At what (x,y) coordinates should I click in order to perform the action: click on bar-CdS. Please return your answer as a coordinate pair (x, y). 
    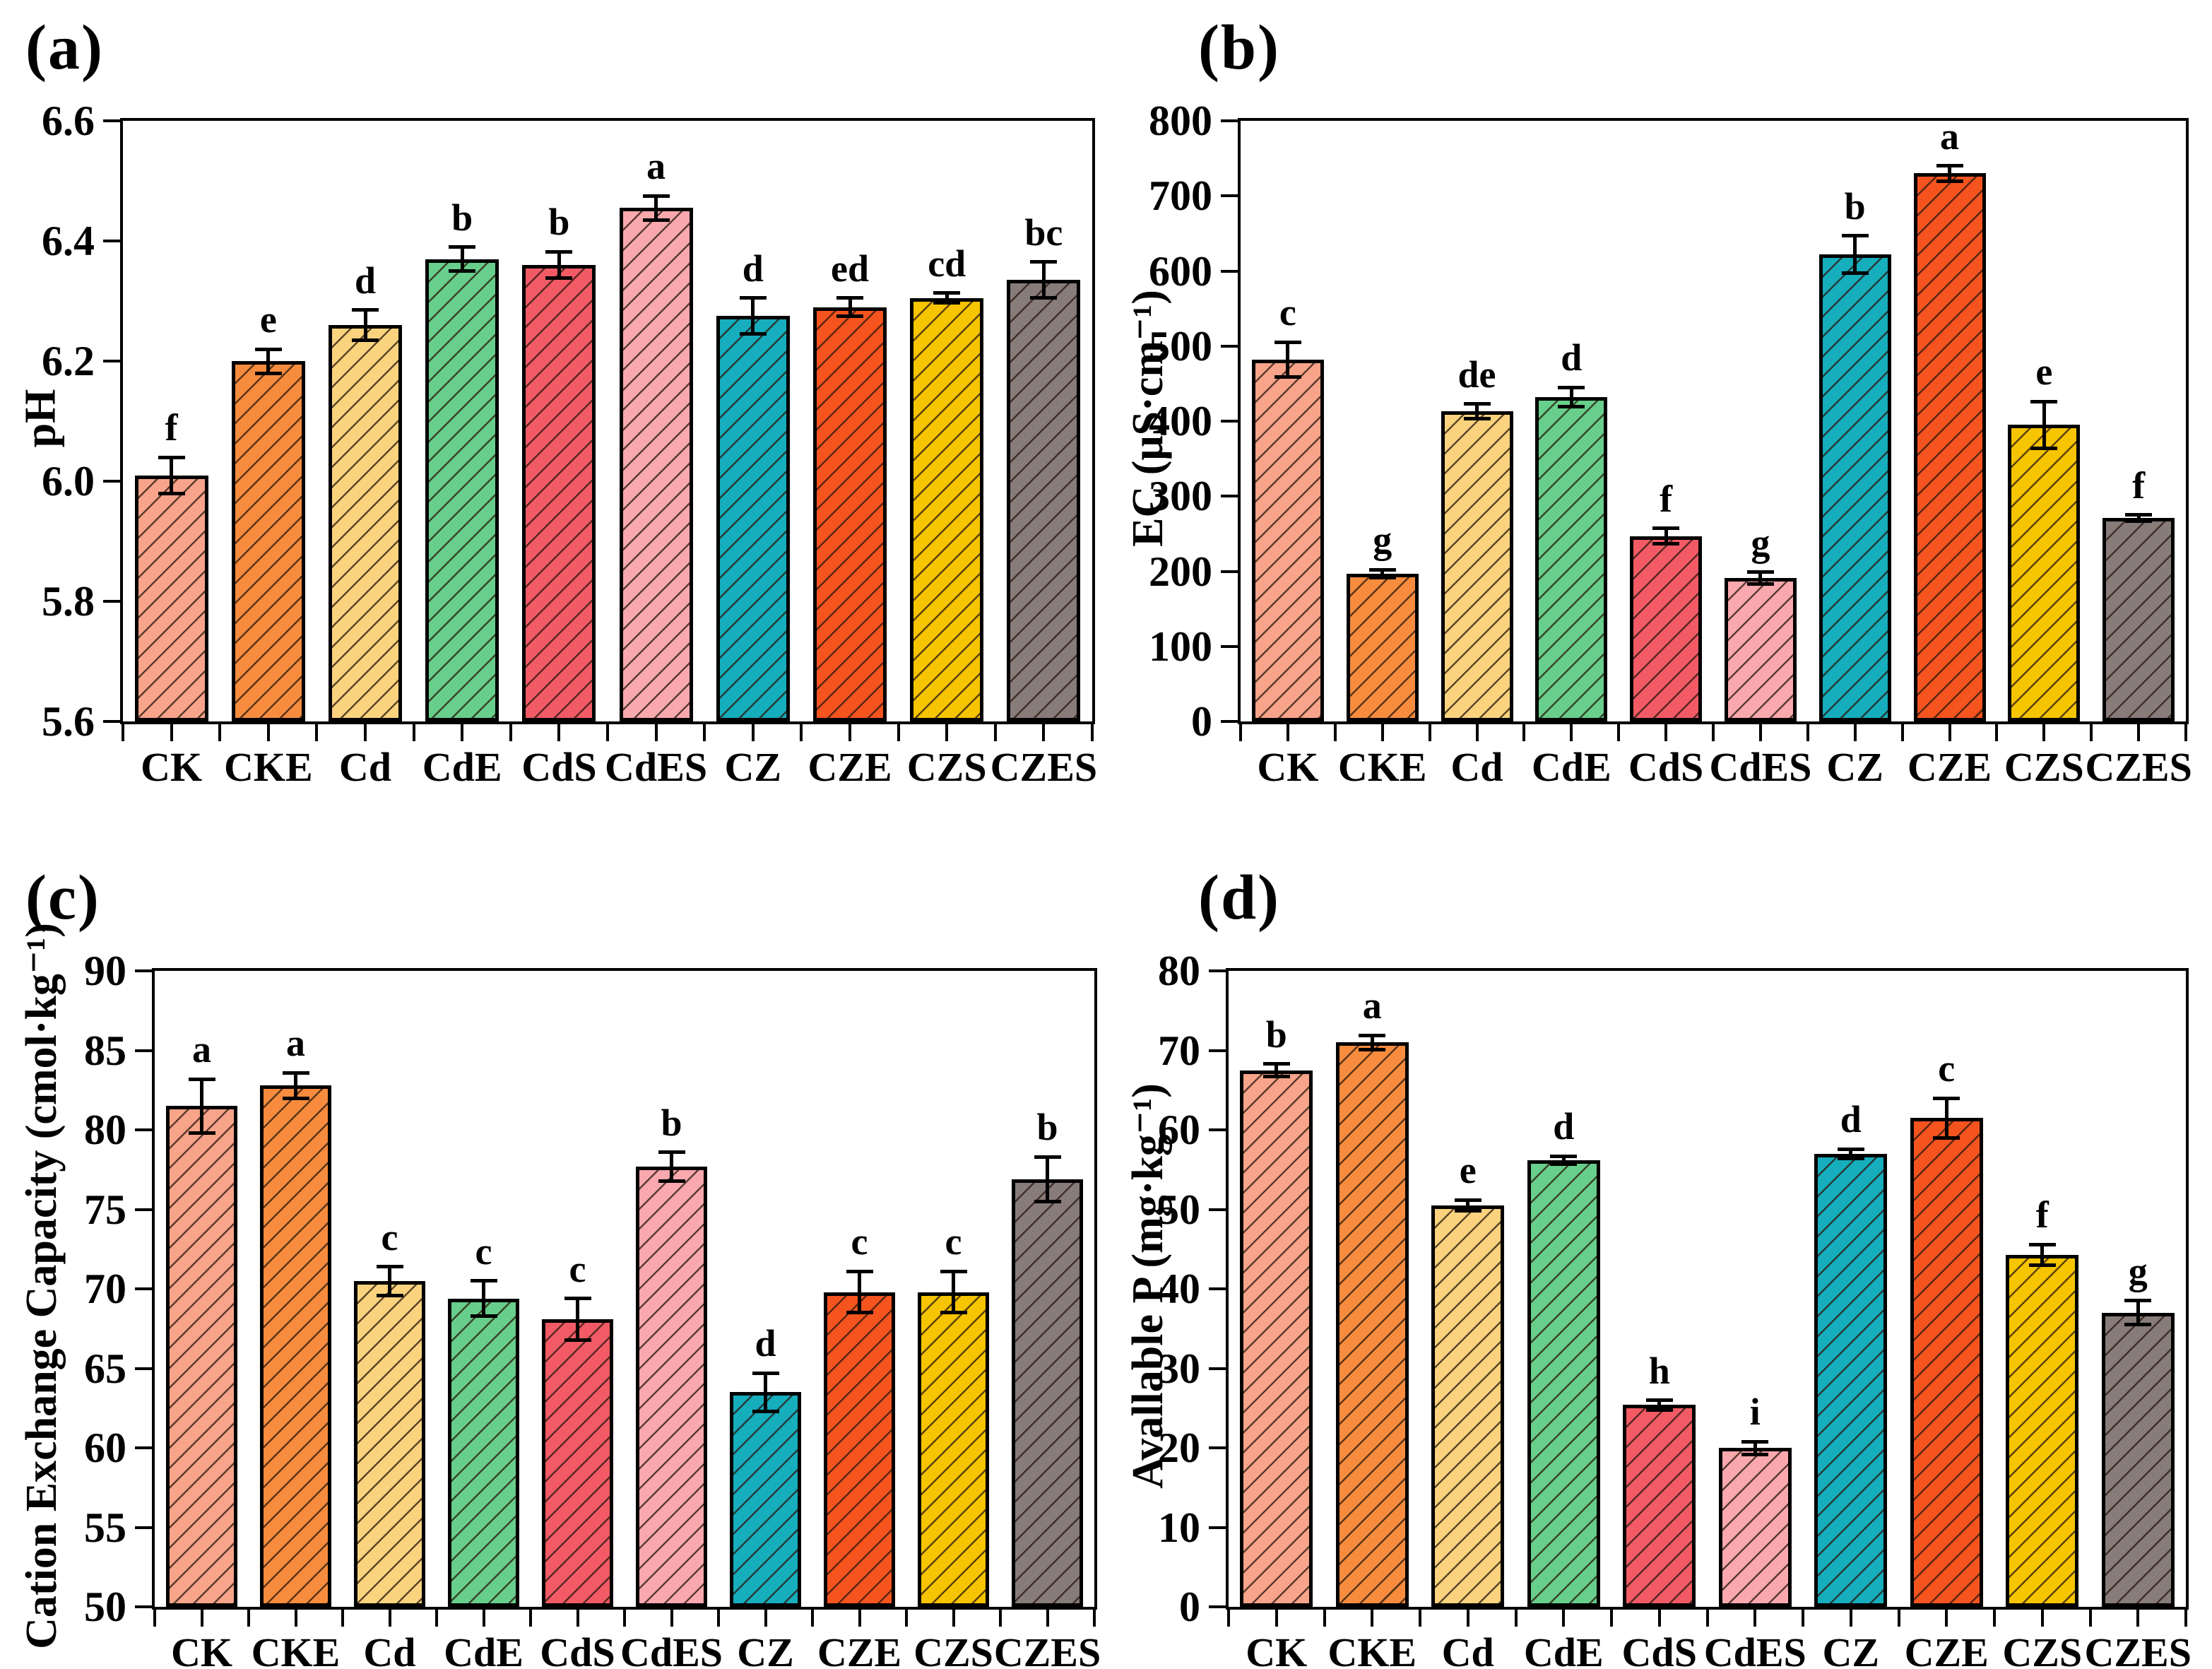
    Looking at the image, I should click on (1659, 1506).